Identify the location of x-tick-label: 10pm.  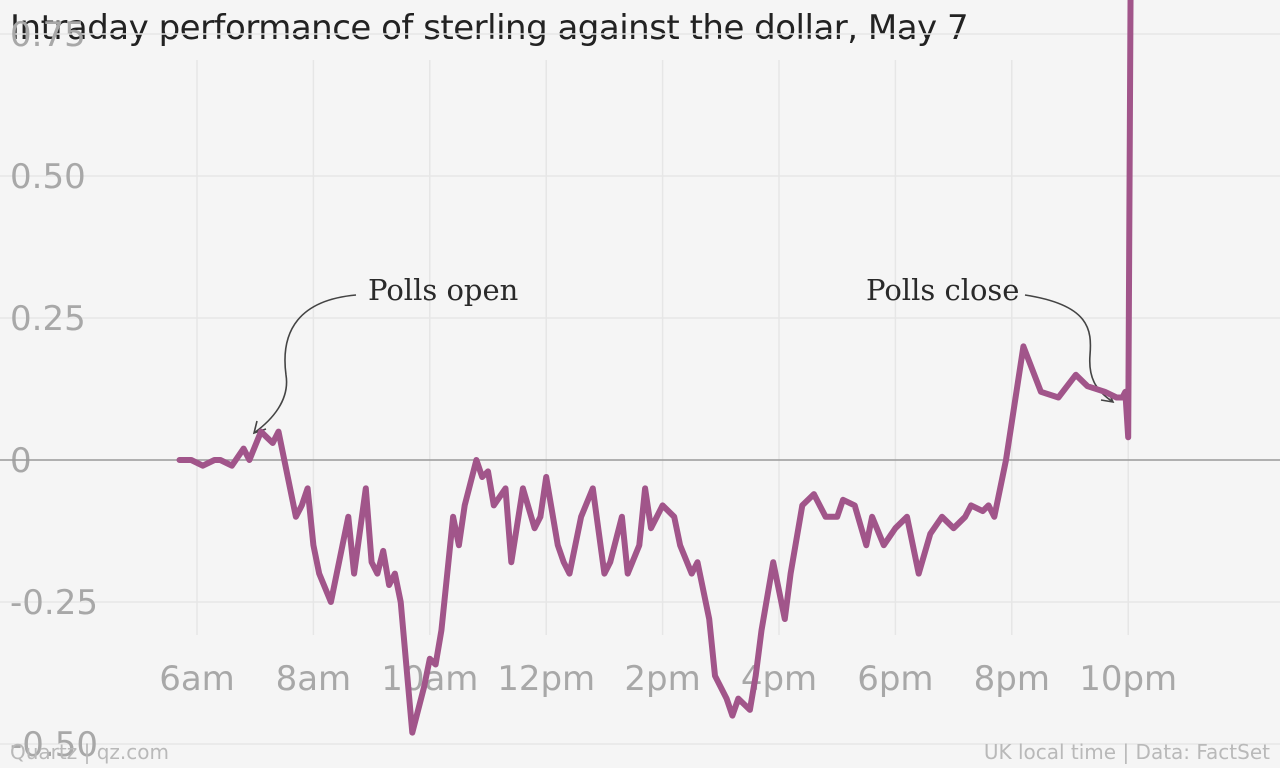
(1128, 679).